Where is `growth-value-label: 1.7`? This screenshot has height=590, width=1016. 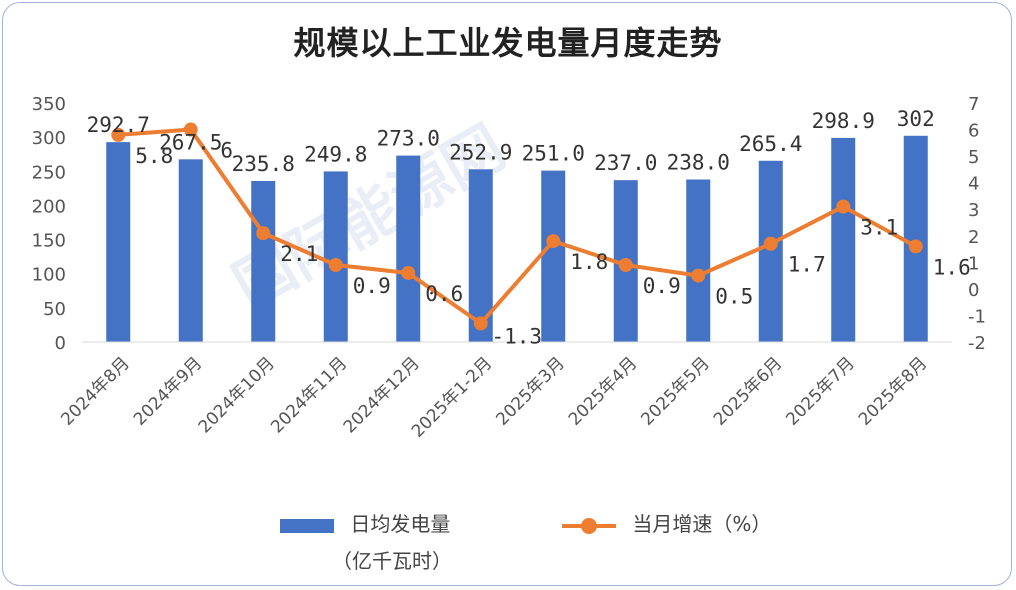 growth-value-label: 1.7 is located at coordinates (807, 265).